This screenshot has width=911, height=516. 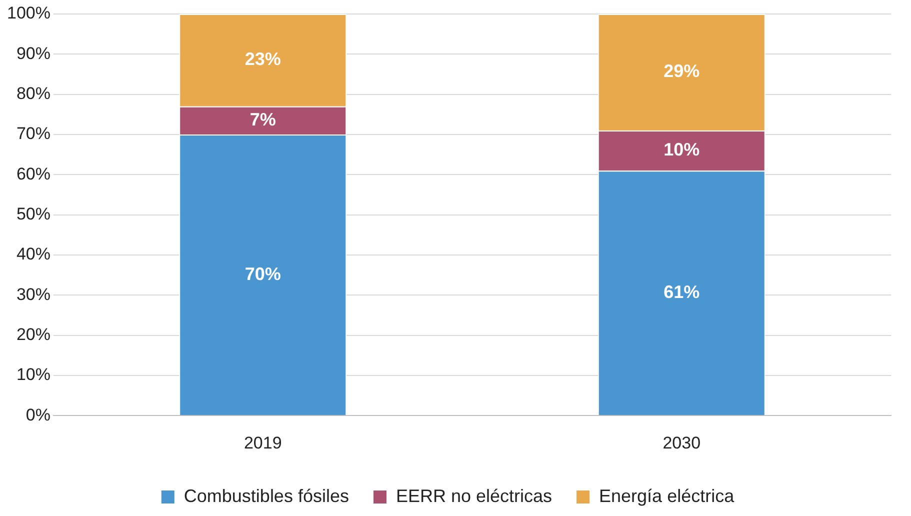 What do you see at coordinates (33, 294) in the screenshot?
I see `y-tick-label: 30%` at bounding box center [33, 294].